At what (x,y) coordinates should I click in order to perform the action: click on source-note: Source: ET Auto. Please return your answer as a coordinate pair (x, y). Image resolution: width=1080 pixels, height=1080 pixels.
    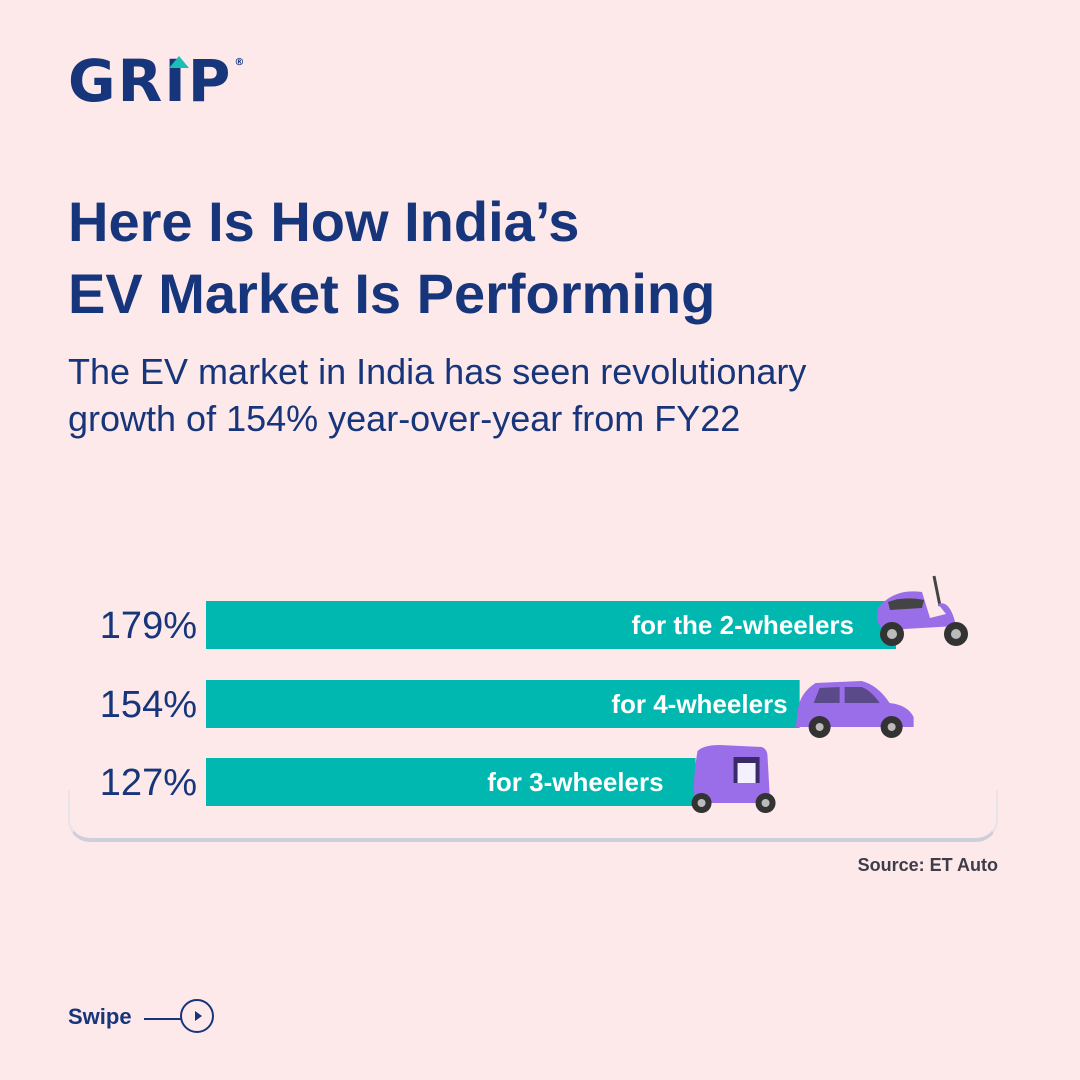
    Looking at the image, I should click on (927, 865).